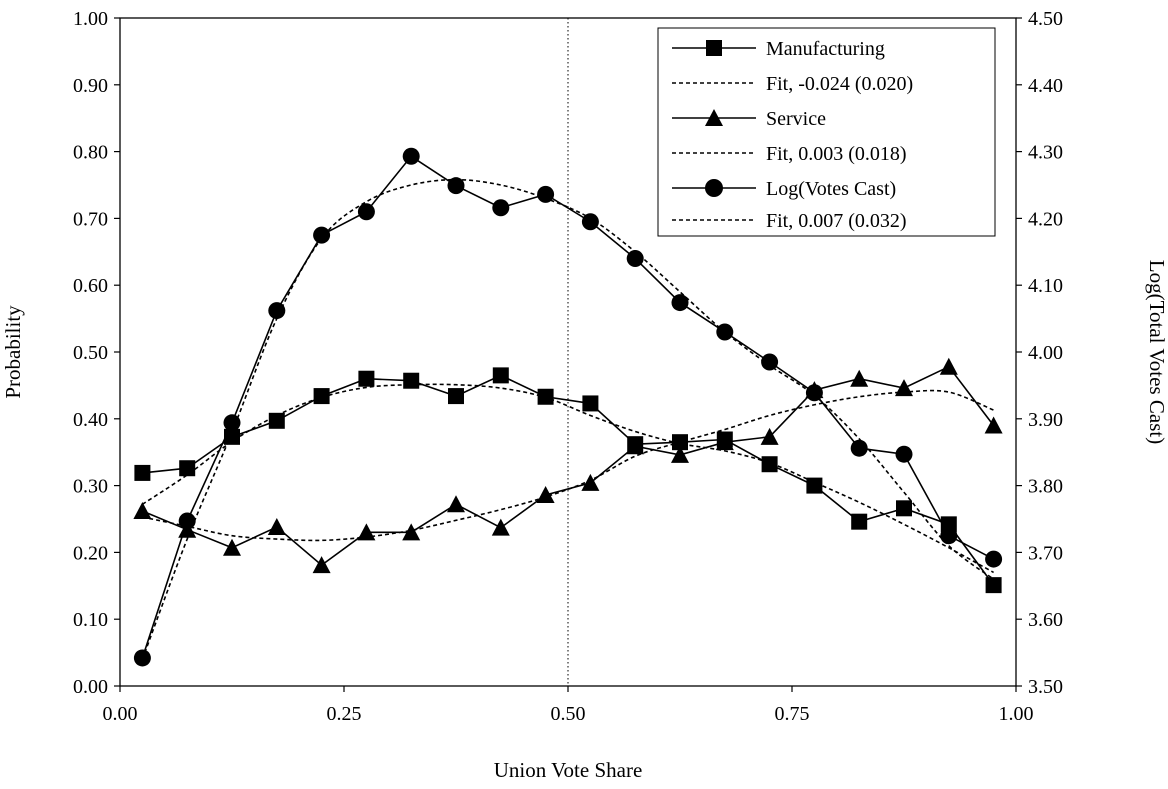 The height and width of the screenshot is (789, 1168). What do you see at coordinates (90, 219) in the screenshot?
I see `y-tick-label: 0.70` at bounding box center [90, 219].